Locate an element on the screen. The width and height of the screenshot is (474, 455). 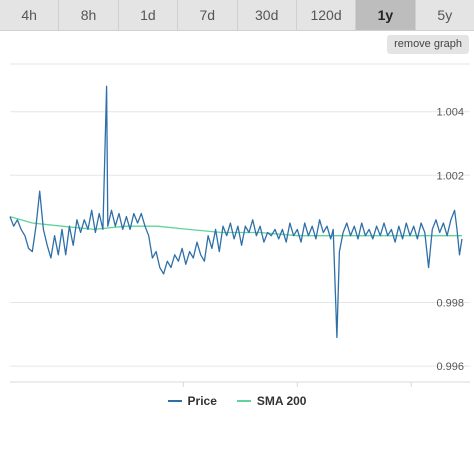
tab-6: 1y is located at coordinates (386, 15).